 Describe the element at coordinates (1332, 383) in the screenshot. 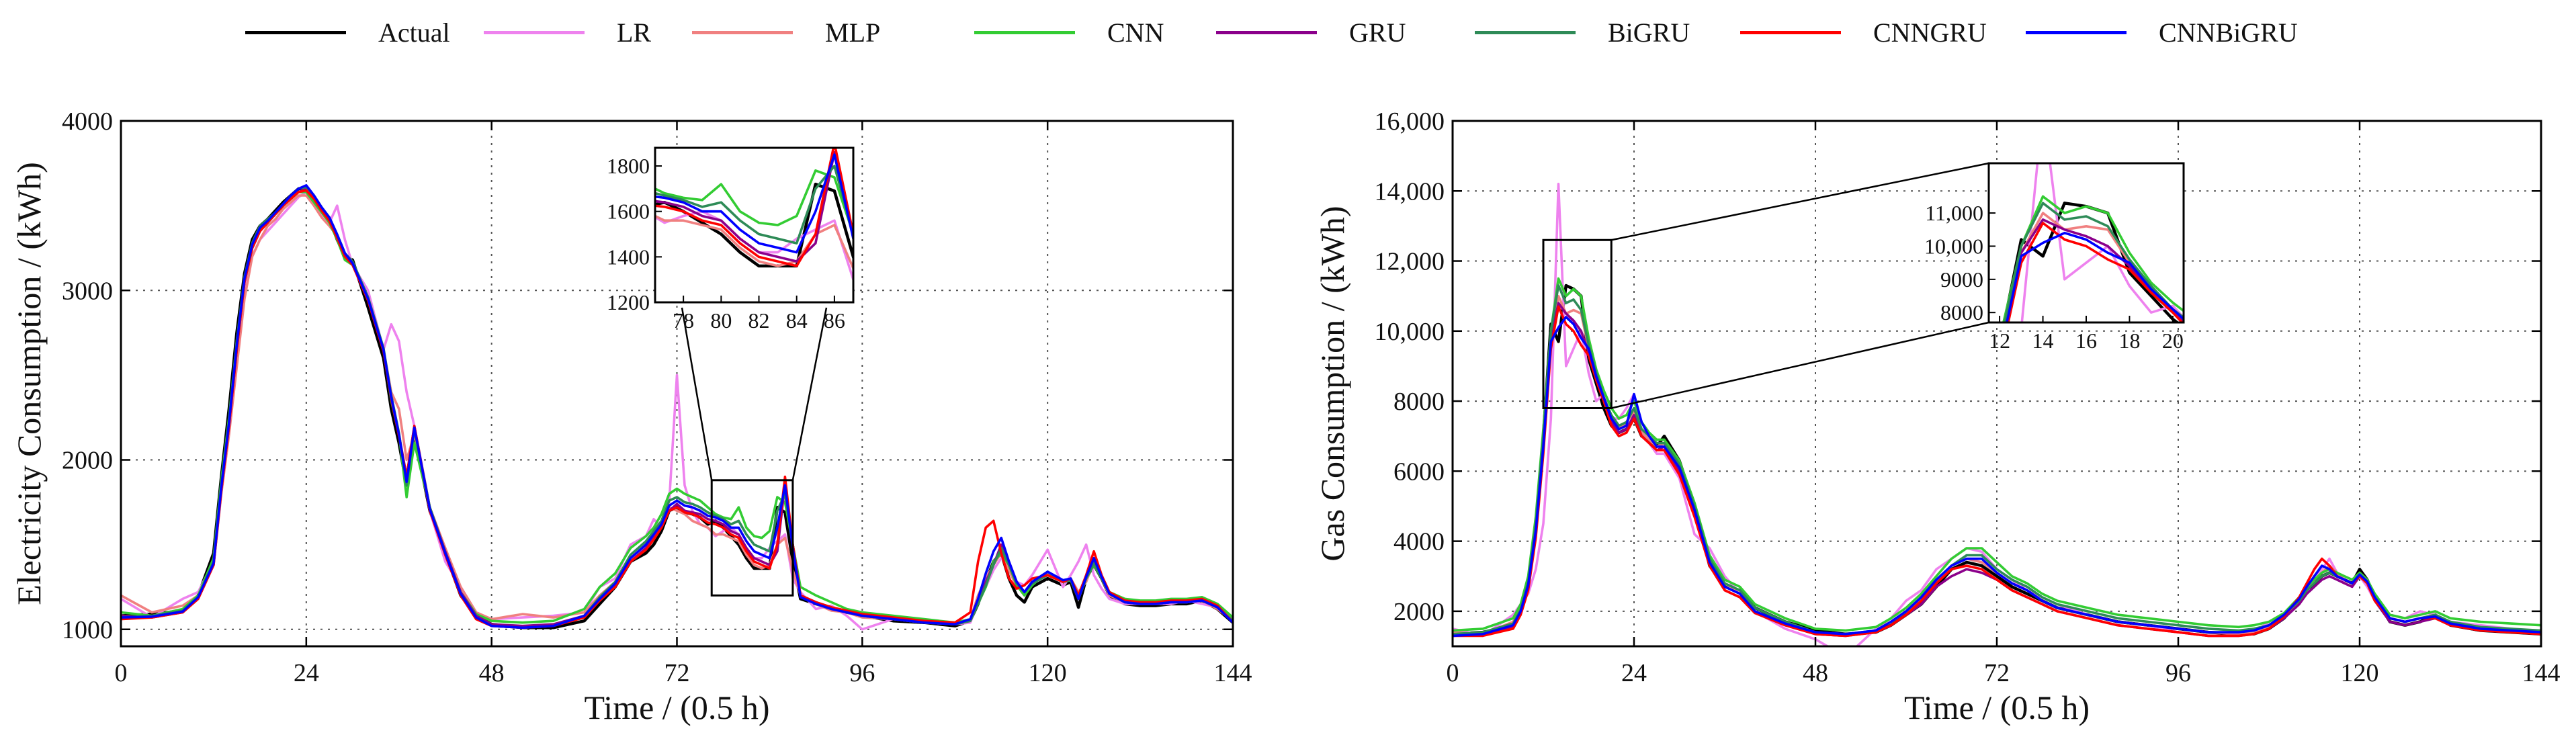

I see `y-axis-title: Gas Consumption / (kWh)` at that location.